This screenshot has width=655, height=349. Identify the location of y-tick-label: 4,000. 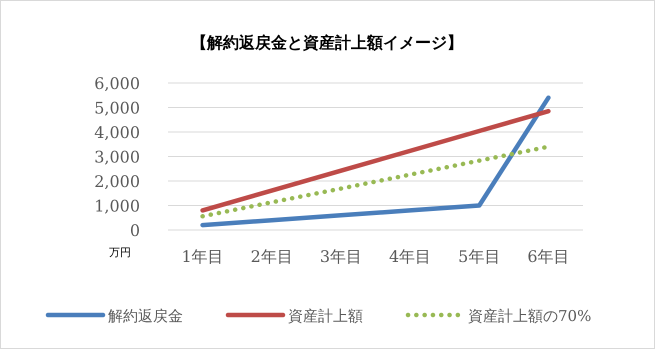
(117, 132).